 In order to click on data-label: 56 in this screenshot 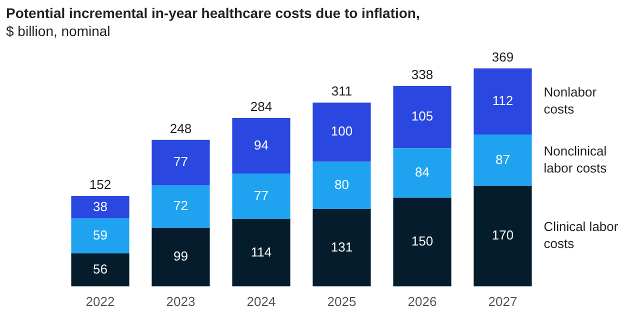, I will do `click(100, 268)`.